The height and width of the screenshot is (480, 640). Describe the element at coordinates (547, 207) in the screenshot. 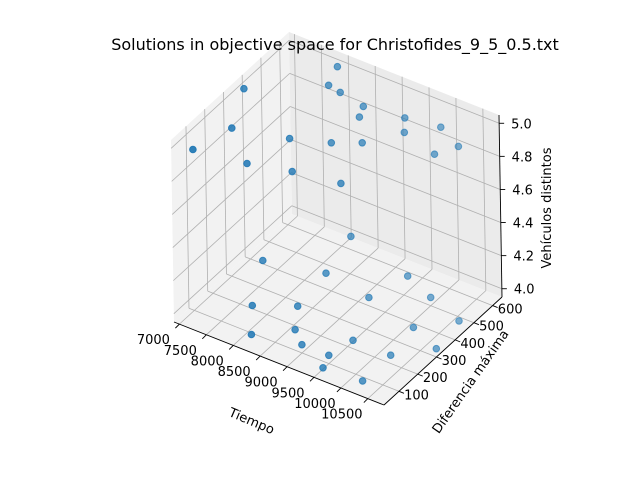

I see `z-axis-label: Vehículos distintos` at that location.